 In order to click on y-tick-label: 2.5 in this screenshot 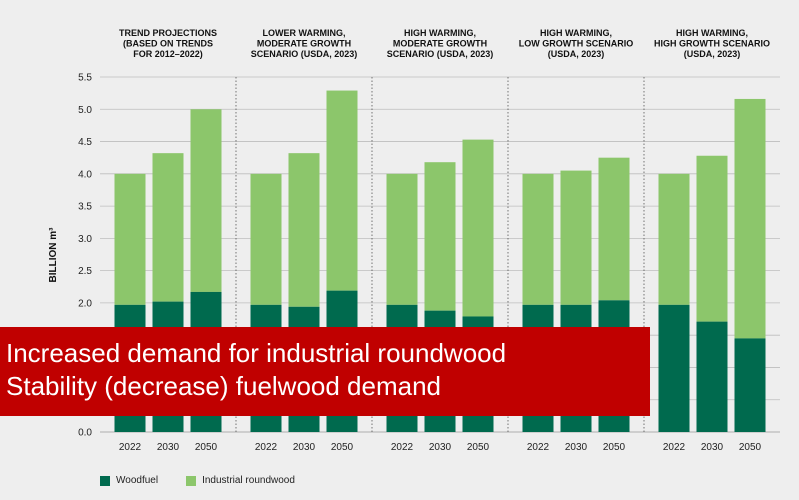, I will do `click(85, 271)`.